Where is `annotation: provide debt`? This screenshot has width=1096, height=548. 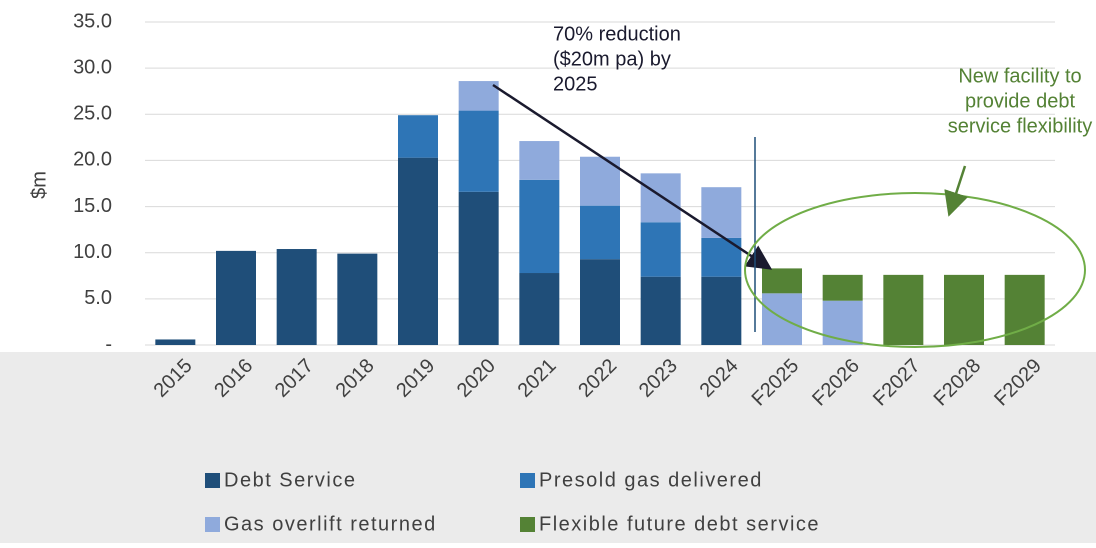
annotation: provide debt is located at coordinates (1020, 101).